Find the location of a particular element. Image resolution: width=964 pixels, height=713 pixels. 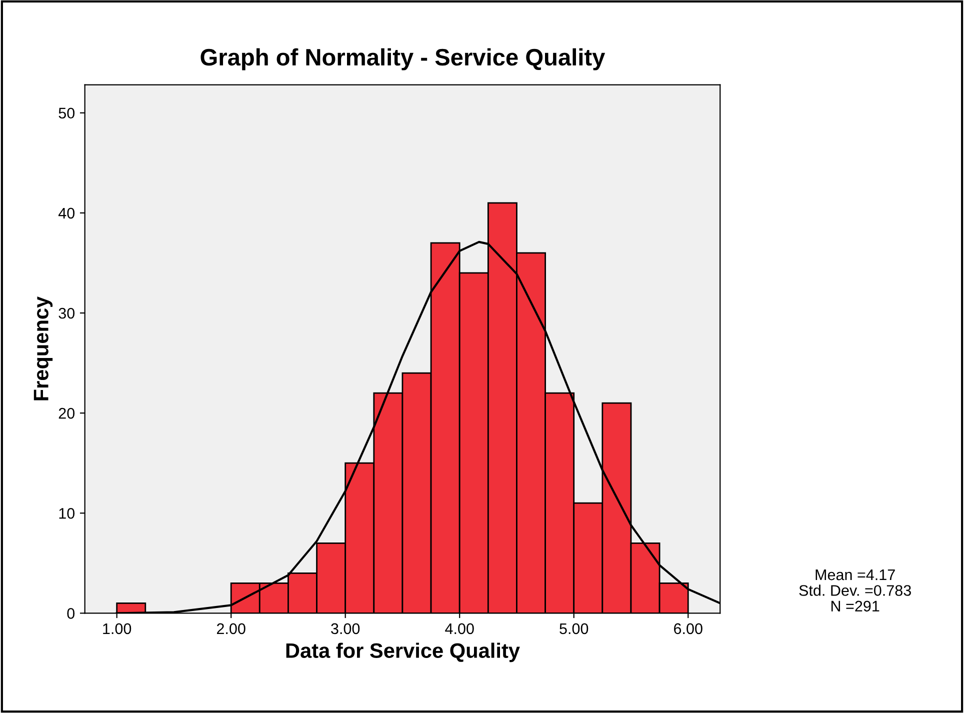

y-tick-label: 0 is located at coordinates (71, 613).